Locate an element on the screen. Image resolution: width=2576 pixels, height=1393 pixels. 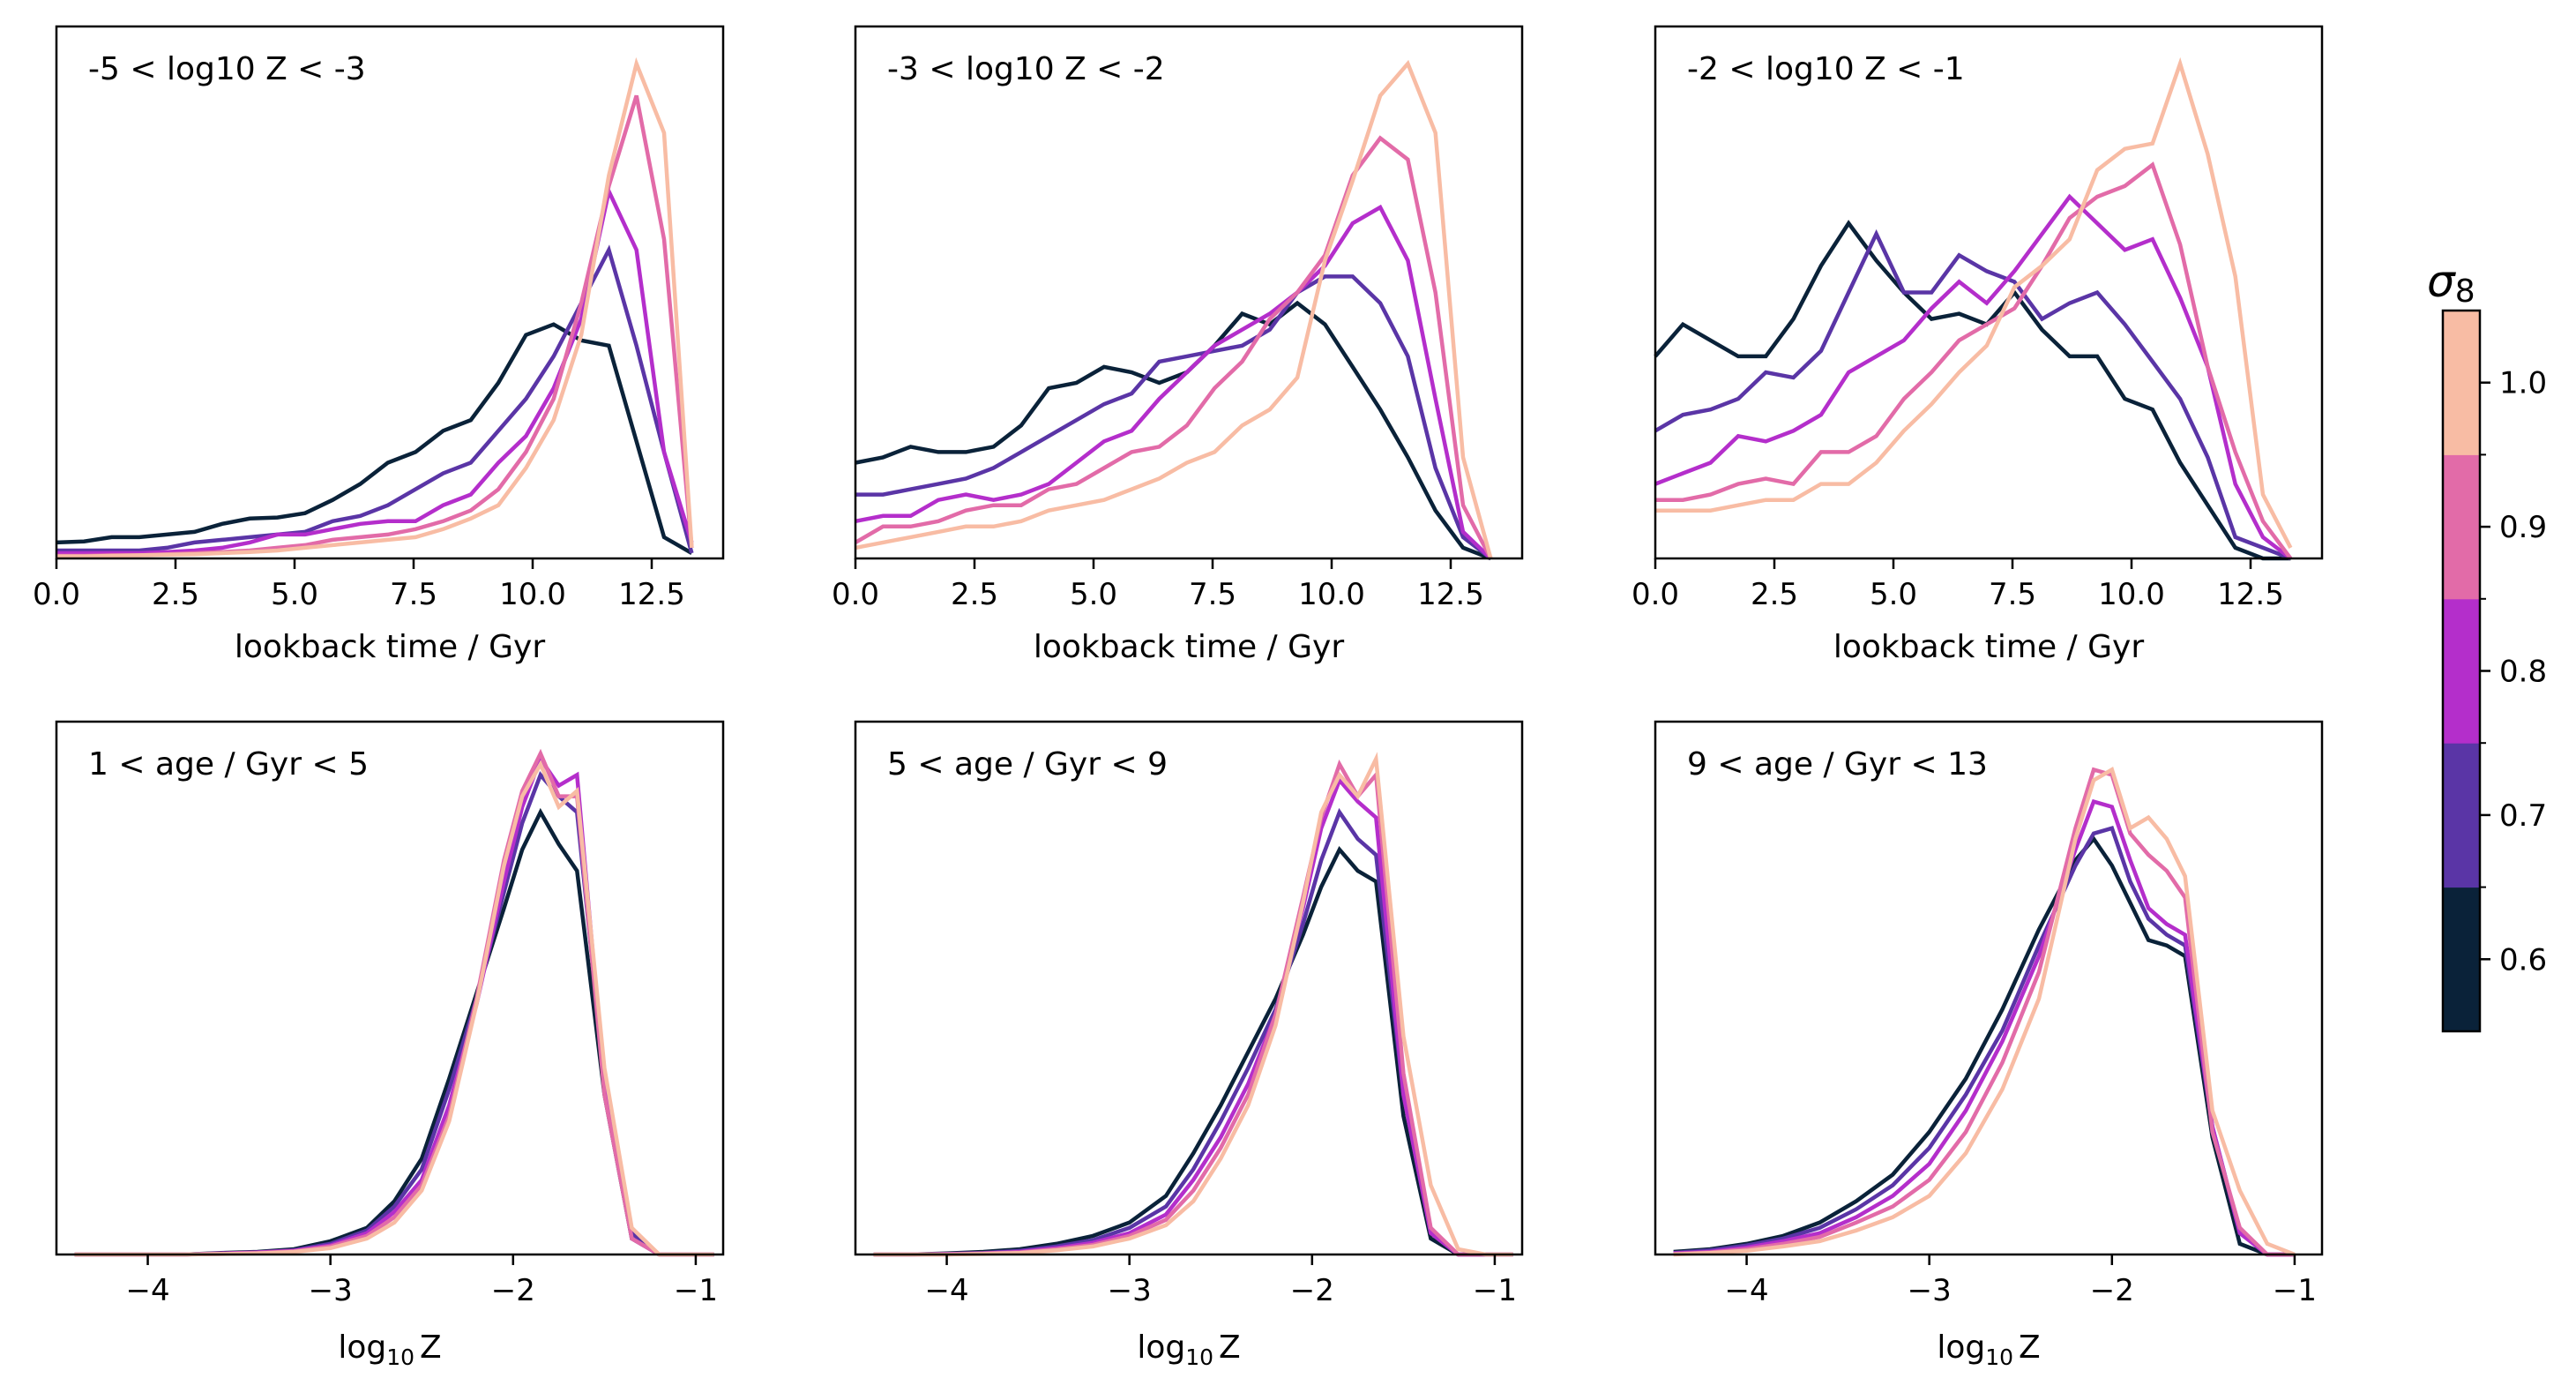
colorbar-tick-label: 0.7 is located at coordinates (2523, 816).